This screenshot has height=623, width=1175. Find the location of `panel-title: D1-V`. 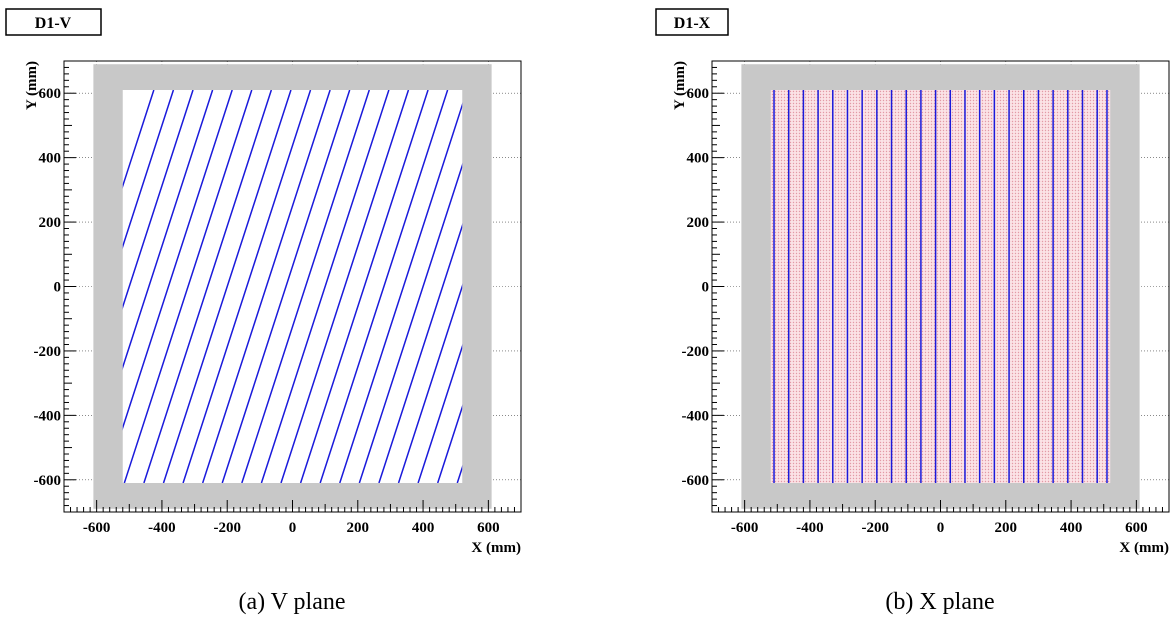

panel-title: D1-V is located at coordinates (53, 23).